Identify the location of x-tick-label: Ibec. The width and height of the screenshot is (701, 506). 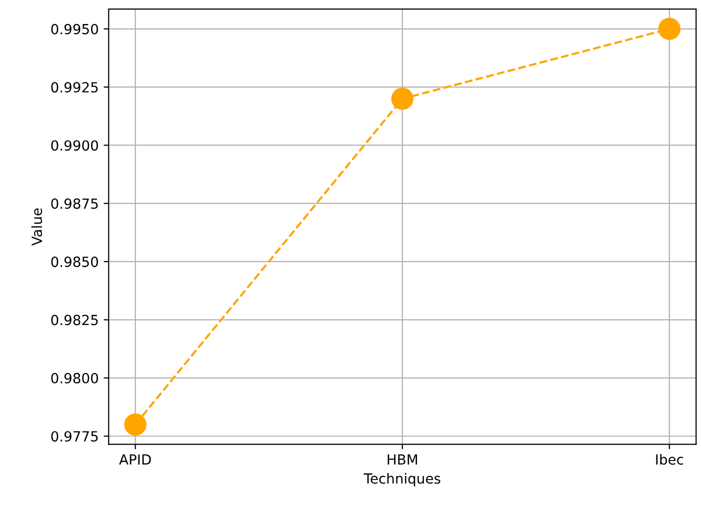
(670, 459).